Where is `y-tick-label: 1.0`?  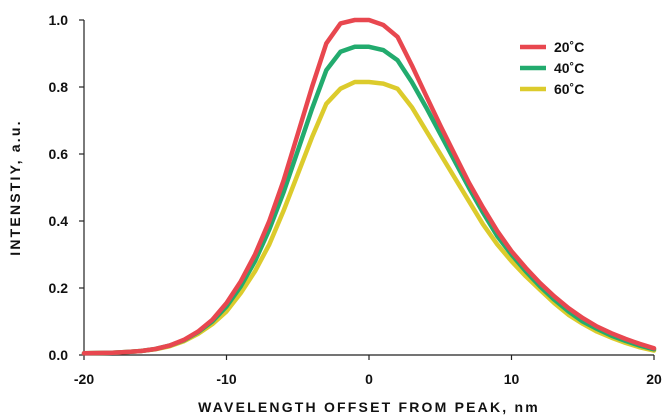
y-tick-label: 1.0 is located at coordinates (59, 20).